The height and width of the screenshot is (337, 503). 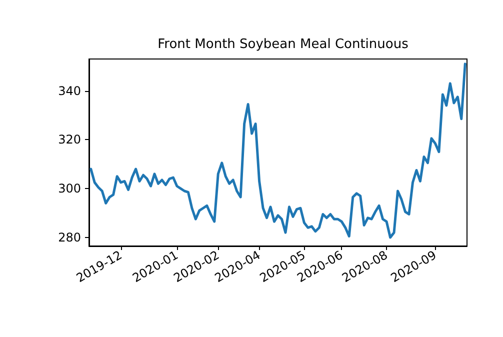 What do you see at coordinates (69, 91) in the screenshot?
I see `y-tick-label: 340` at bounding box center [69, 91].